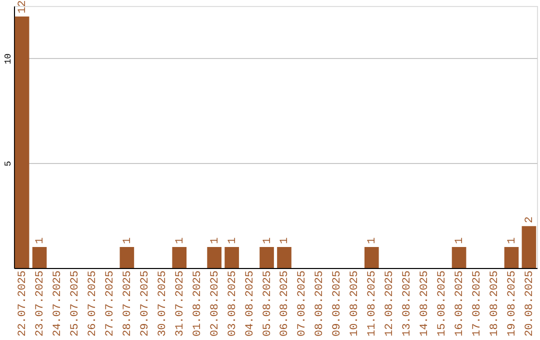 The width and height of the screenshot is (540, 340). Describe the element at coordinates (92, 303) in the screenshot. I see `x-tick-label: 26.07.2025` at that location.